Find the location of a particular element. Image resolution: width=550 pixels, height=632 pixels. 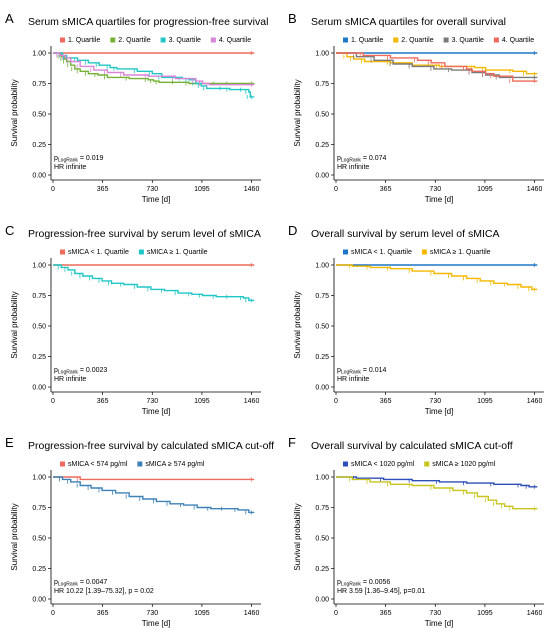

hazard-ratio-label: HR 3.59 [1.36–9.45], p=0.01 is located at coordinates (381, 591).